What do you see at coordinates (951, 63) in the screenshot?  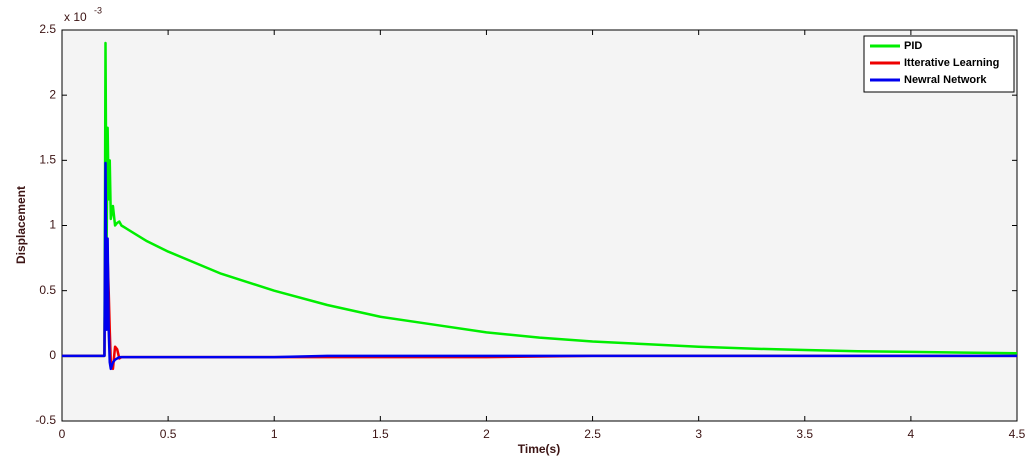 I see `legend-label: Itterative Learning` at bounding box center [951, 63].